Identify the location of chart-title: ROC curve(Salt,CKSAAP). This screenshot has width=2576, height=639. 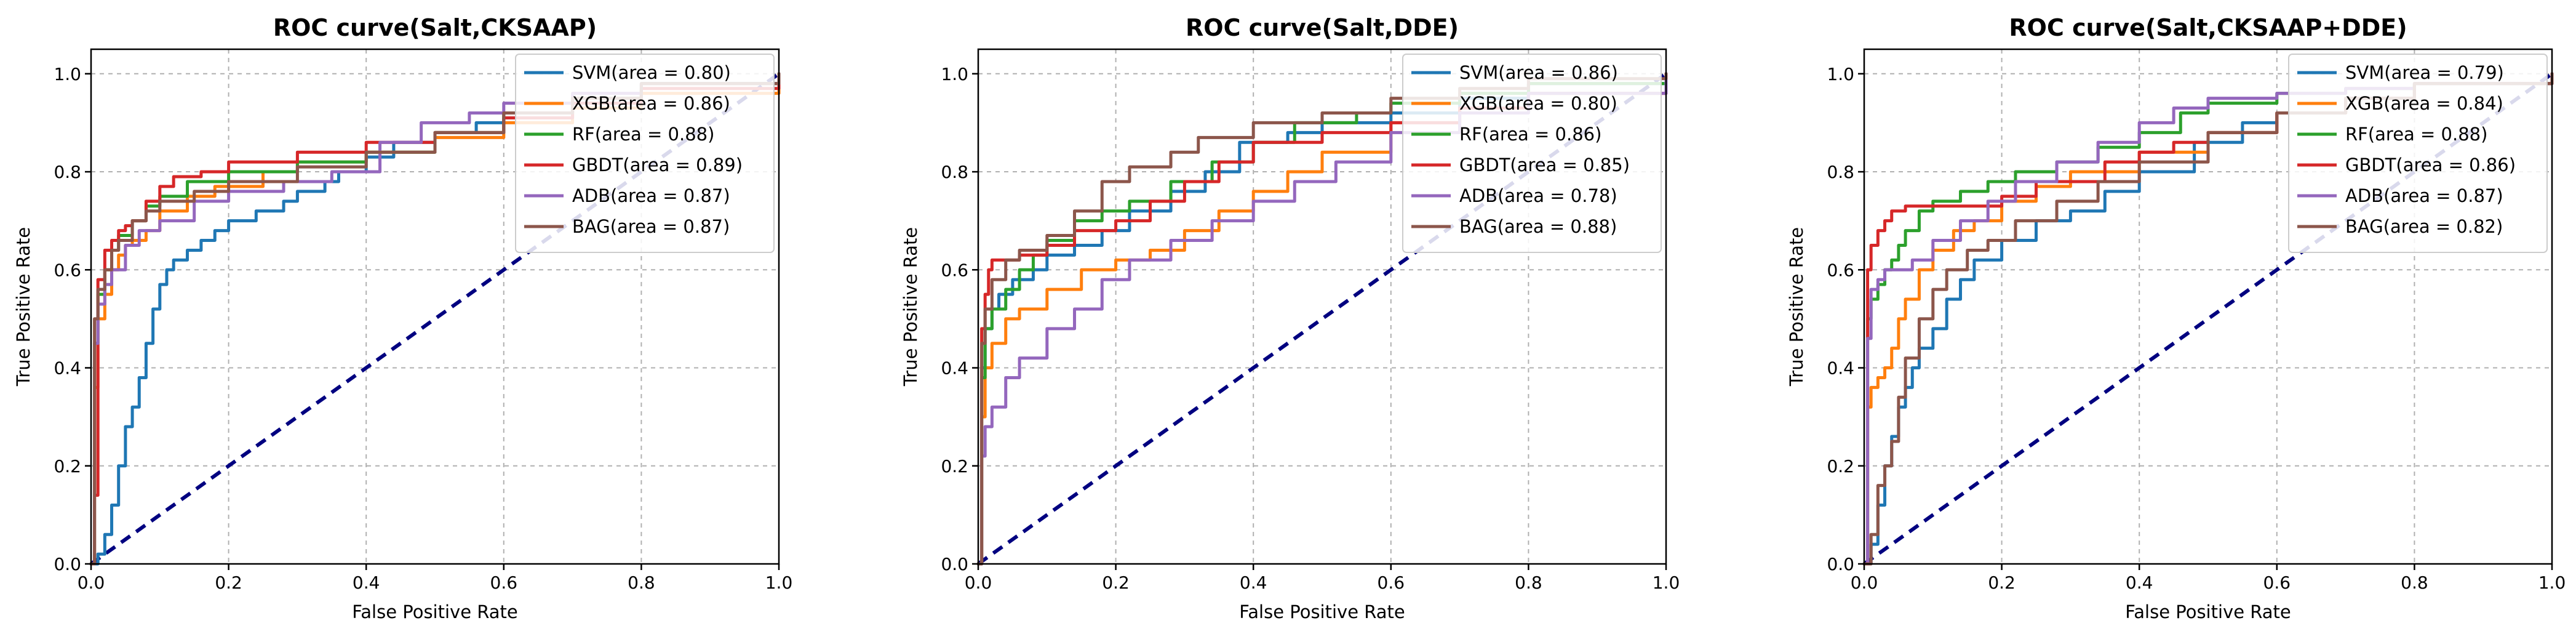
(435, 27).